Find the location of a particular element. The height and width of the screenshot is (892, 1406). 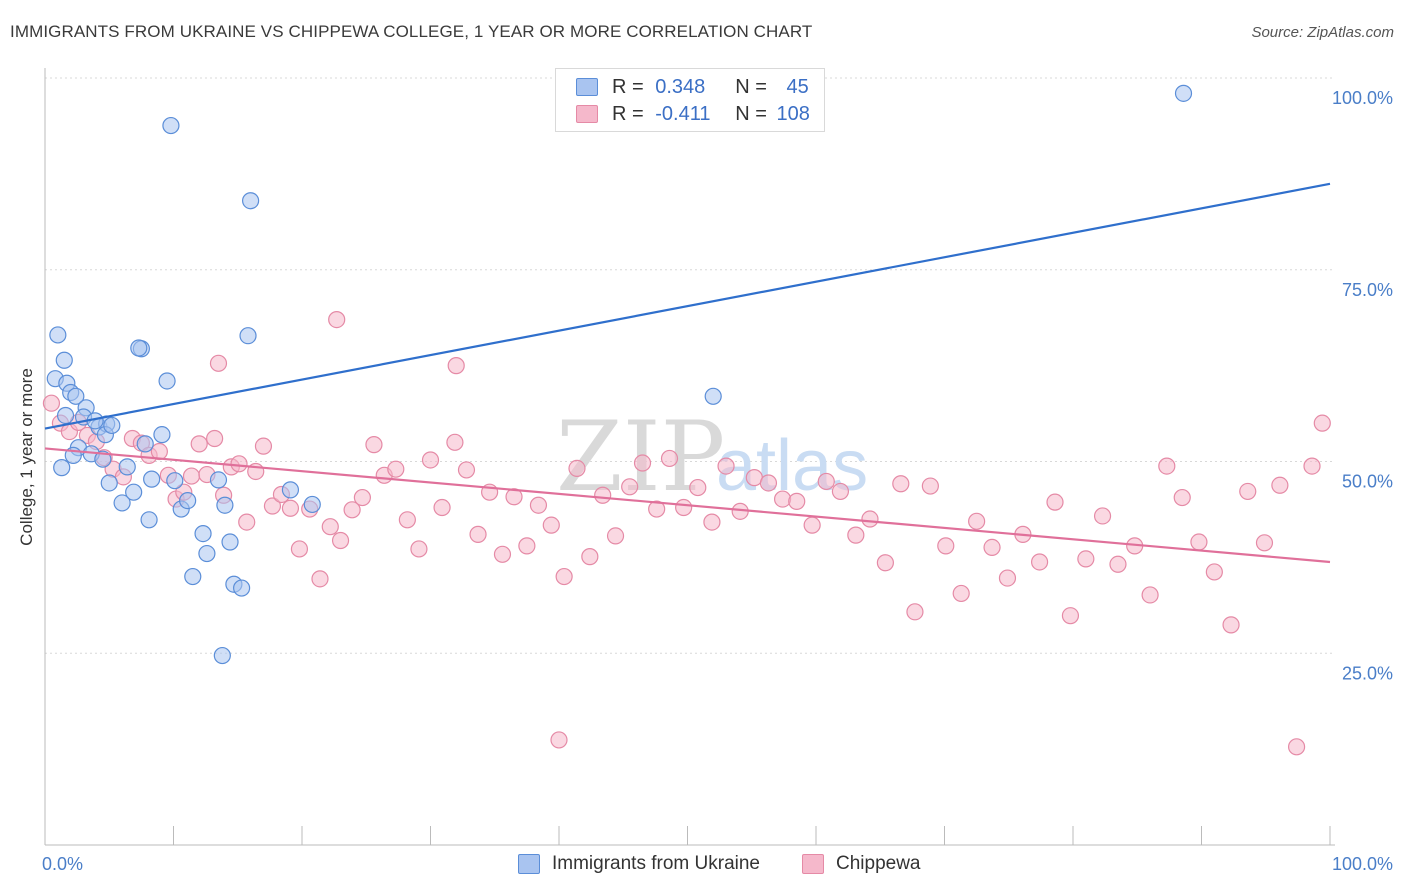

legend-row-chippewa: R = -0.411 N = 108 is located at coordinates (693, 114).